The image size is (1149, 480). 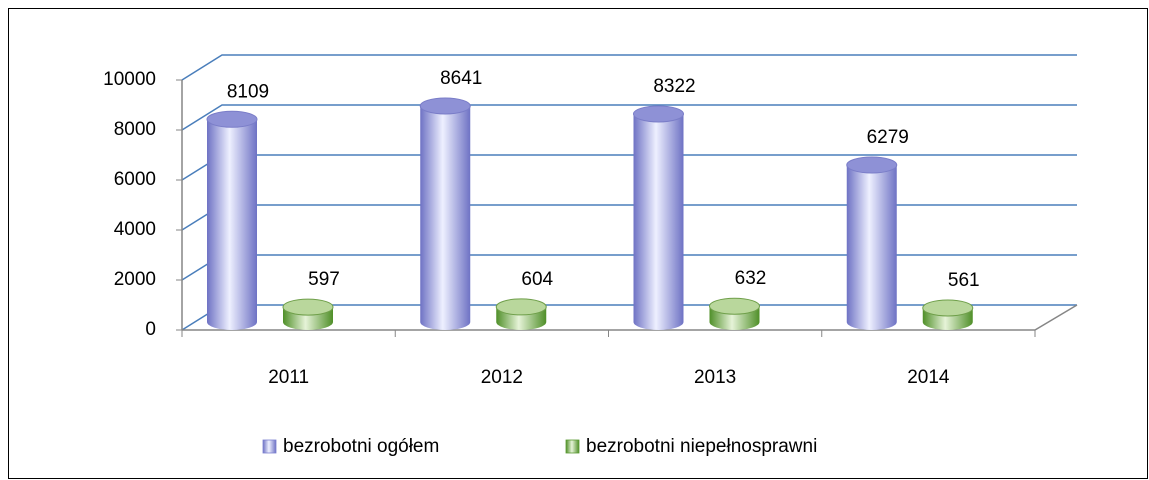 What do you see at coordinates (324, 279) in the screenshot?
I see `value-label: 597` at bounding box center [324, 279].